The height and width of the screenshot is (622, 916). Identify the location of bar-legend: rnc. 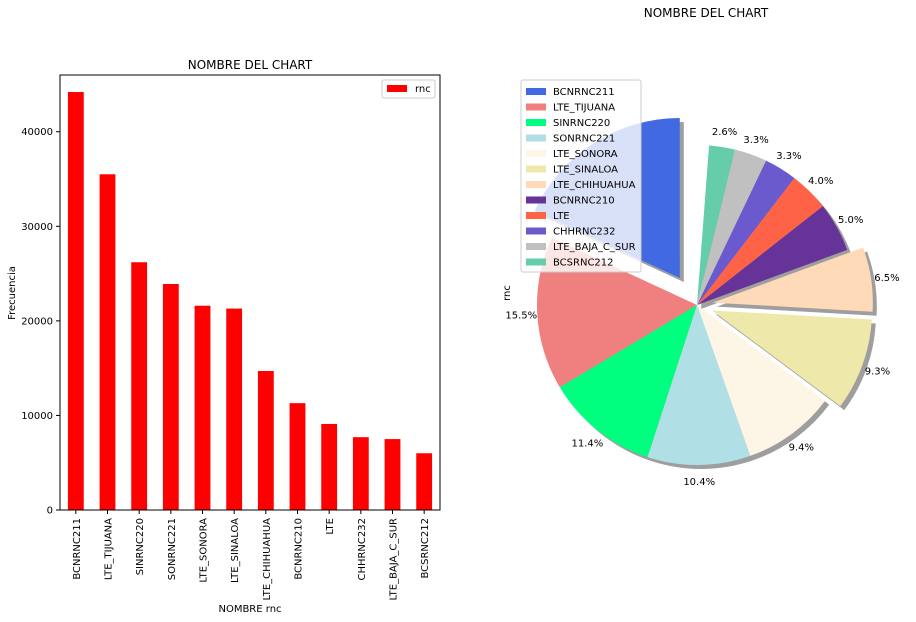
(408, 89).